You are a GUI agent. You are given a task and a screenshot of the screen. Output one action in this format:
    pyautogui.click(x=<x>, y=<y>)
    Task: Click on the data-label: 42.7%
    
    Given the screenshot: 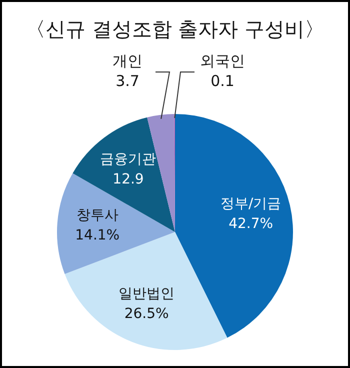 What is the action you would take?
    pyautogui.click(x=251, y=224)
    